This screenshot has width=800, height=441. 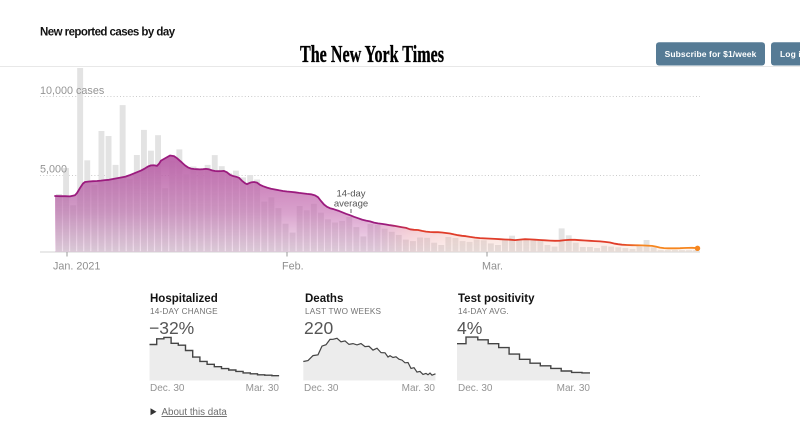 I want to click on svg-text: 220, so click(x=318, y=328).